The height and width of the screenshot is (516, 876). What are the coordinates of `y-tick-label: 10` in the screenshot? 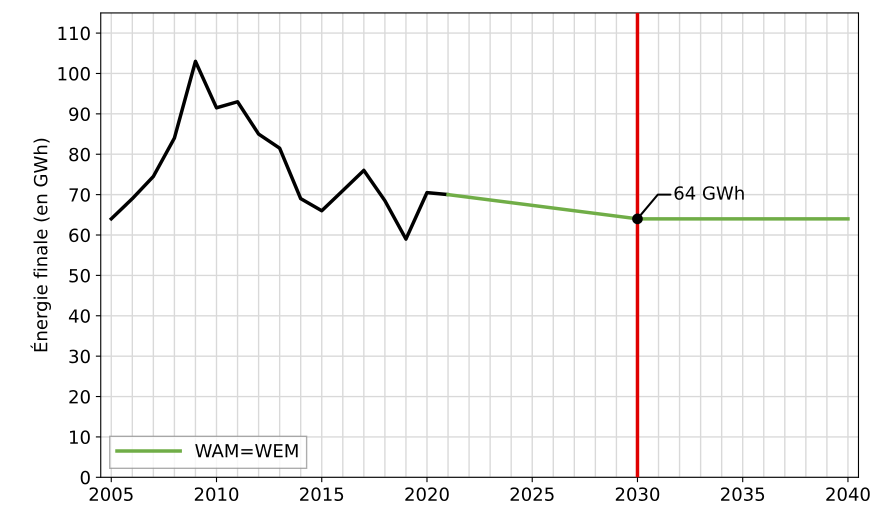 It's located at (80, 437).